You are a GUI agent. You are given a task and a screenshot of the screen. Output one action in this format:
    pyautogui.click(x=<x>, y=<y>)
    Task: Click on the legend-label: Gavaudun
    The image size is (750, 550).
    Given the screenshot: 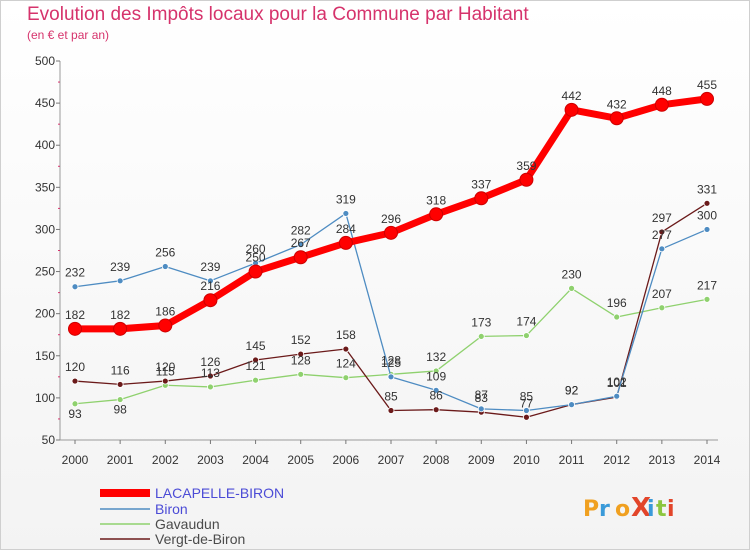 What is the action you would take?
    pyautogui.click(x=187, y=524)
    